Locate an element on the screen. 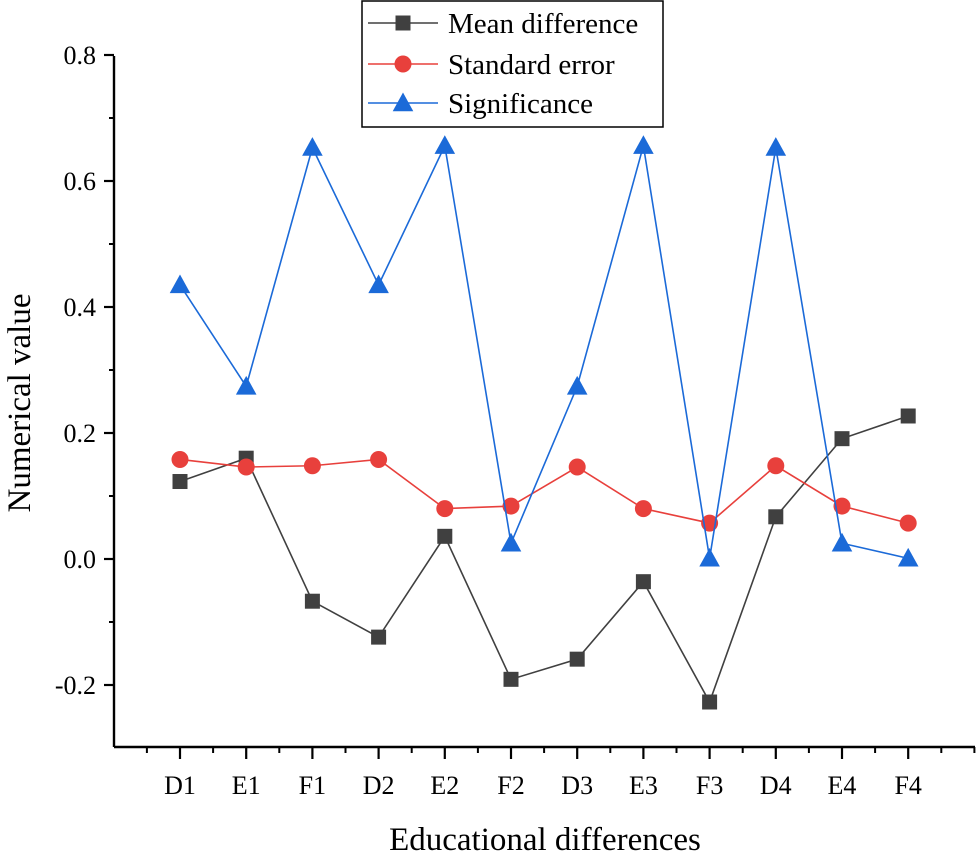 Image resolution: width=979 pixels, height=862 pixels. x-tick-label: F3 is located at coordinates (709, 785).